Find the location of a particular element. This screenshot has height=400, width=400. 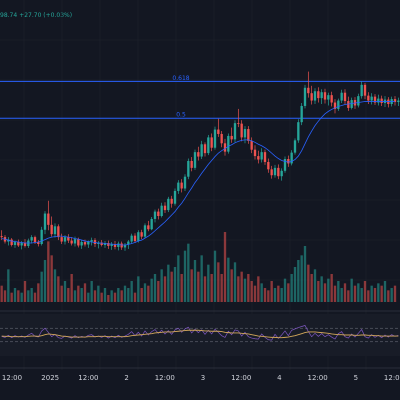

rsi-pane is located at coordinates (200, 333).